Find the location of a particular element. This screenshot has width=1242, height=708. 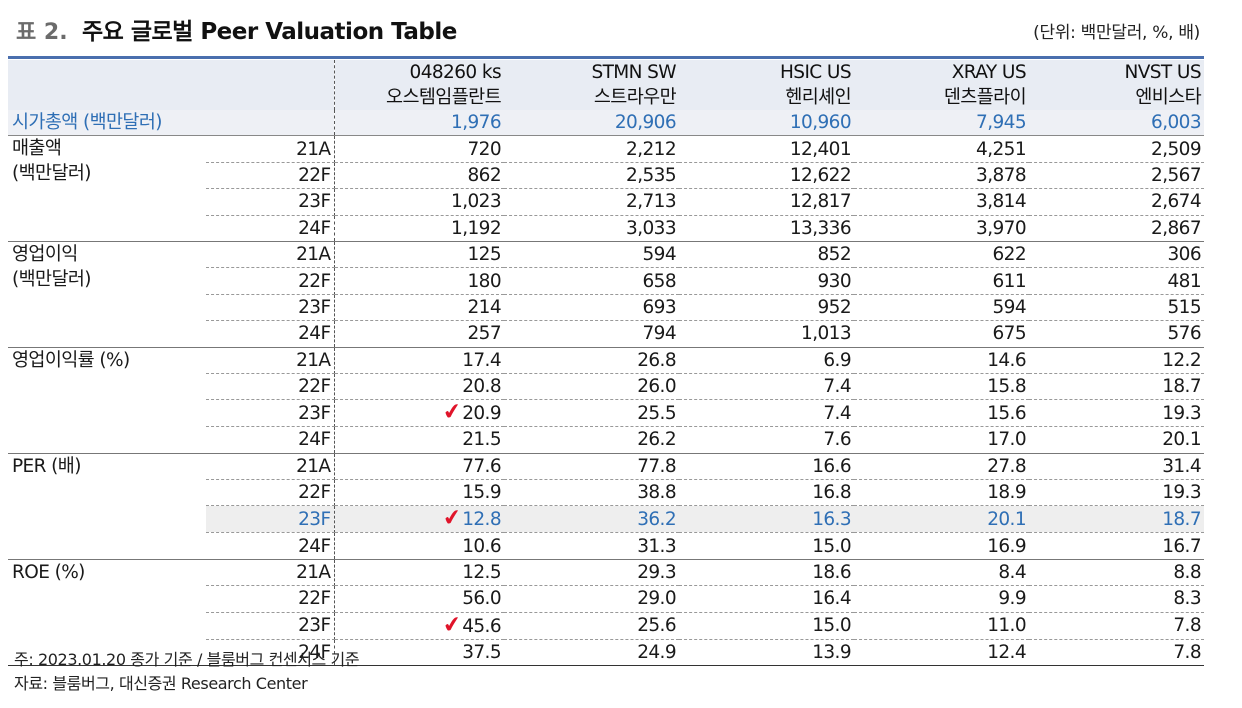

table-cell: 7.8 is located at coordinates (1116, 653).